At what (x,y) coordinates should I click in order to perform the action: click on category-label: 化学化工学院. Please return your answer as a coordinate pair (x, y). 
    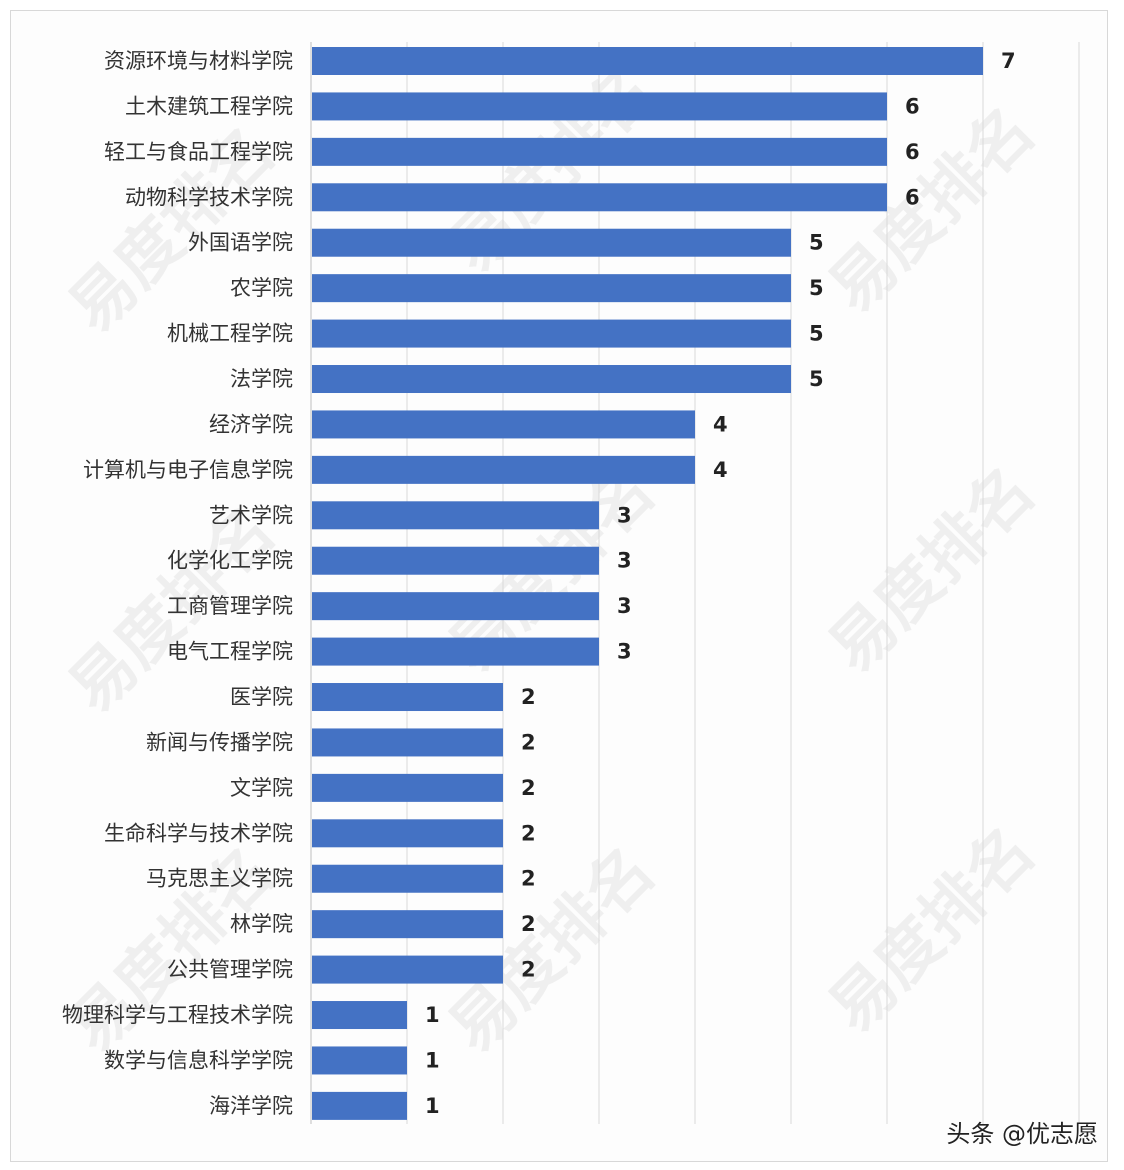
    Looking at the image, I should click on (230, 561).